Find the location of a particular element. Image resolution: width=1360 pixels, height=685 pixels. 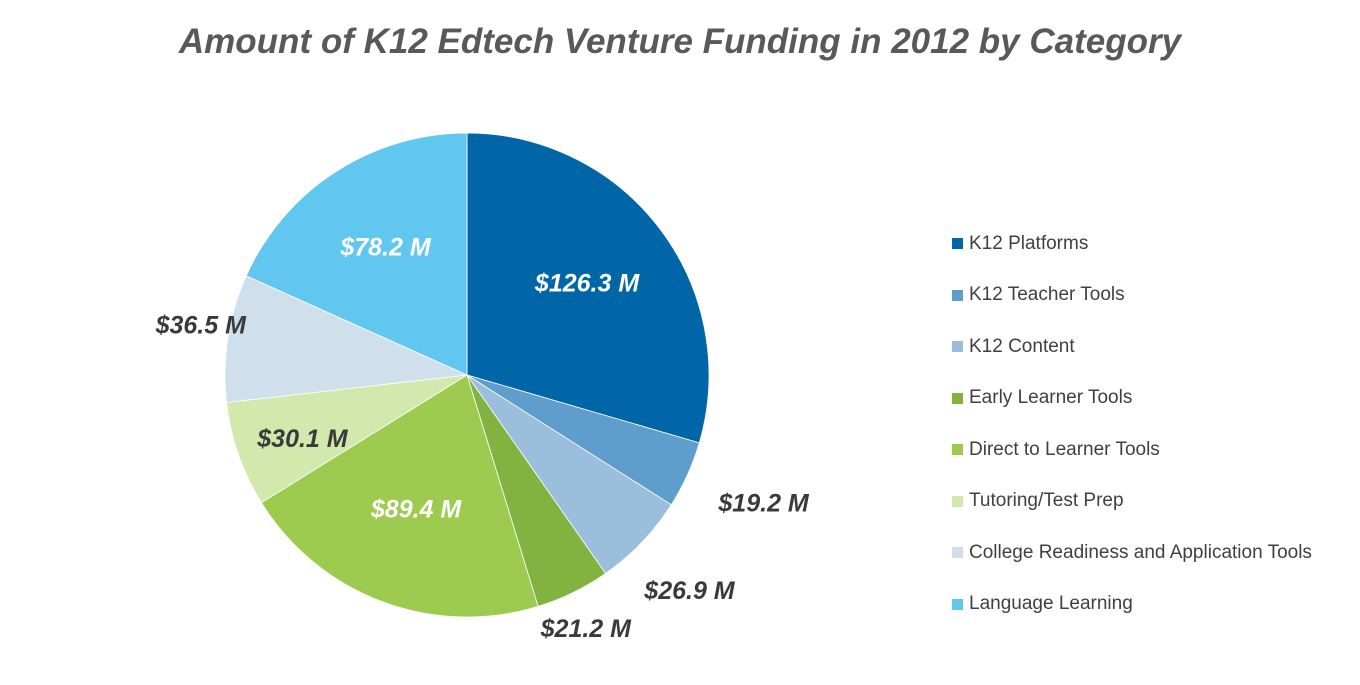

legend-label: K12 Content is located at coordinates (1022, 346).